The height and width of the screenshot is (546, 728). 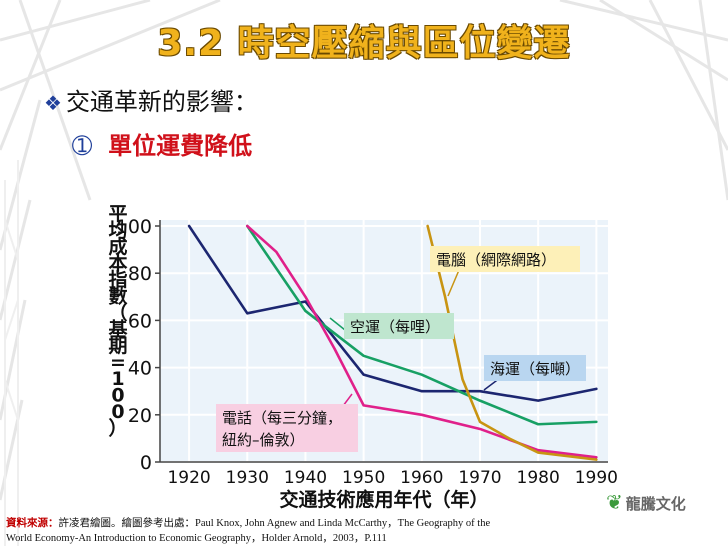 I want to click on y-axis-label-char: 指, so click(x=117, y=280).